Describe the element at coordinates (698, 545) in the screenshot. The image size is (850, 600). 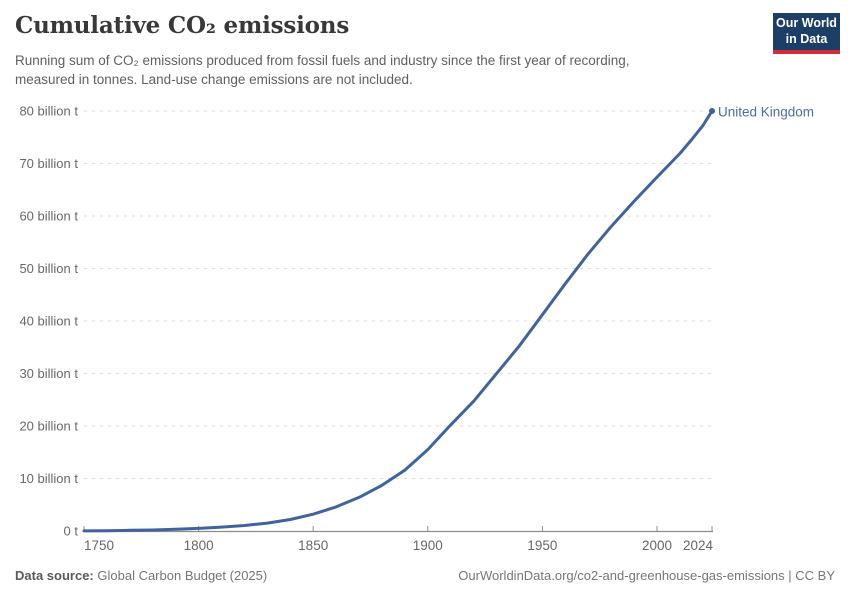
I see `x-axis-tick-label: 2024` at that location.